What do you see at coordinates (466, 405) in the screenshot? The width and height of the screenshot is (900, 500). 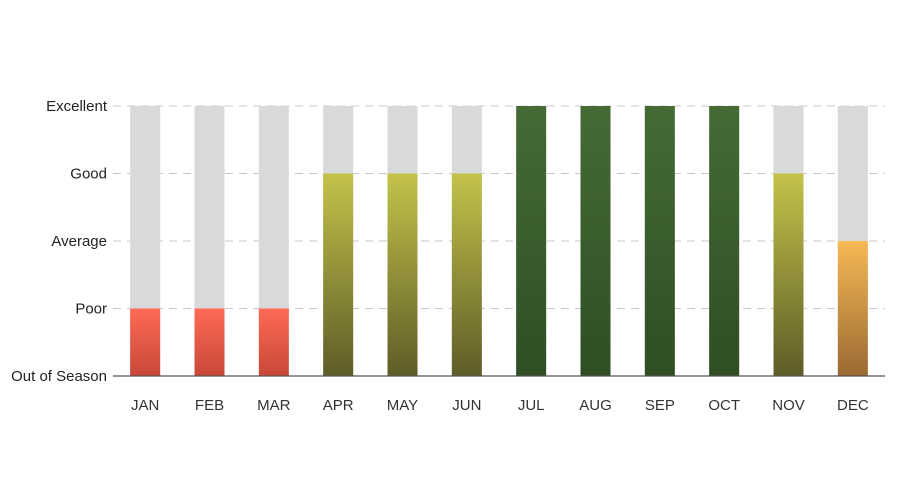 I see `x-tick-label: JUN` at bounding box center [466, 405].